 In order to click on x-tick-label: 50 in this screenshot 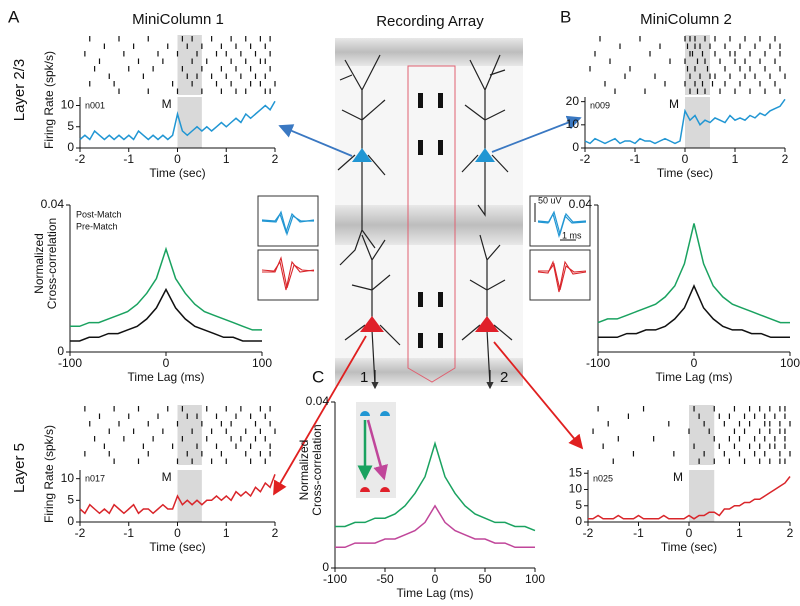, I will do `click(485, 579)`.